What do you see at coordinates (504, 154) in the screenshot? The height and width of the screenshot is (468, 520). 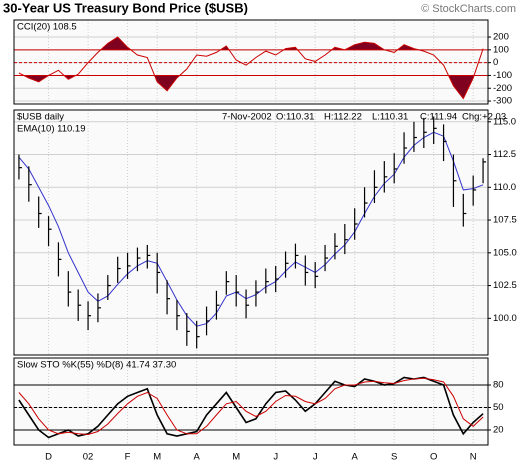 I see `y-tick-label: 112.5` at bounding box center [504, 154].